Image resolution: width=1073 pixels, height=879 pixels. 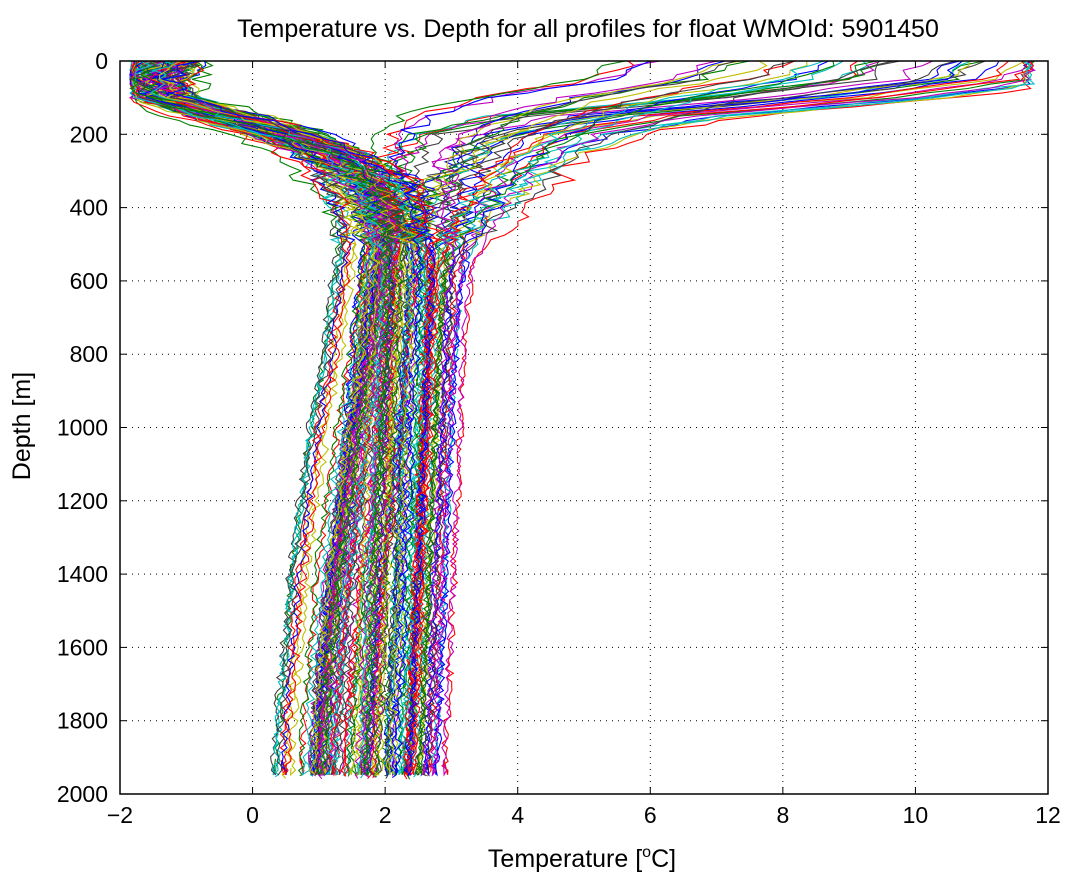 I want to click on y-tick-label: 0, so click(x=101, y=61).